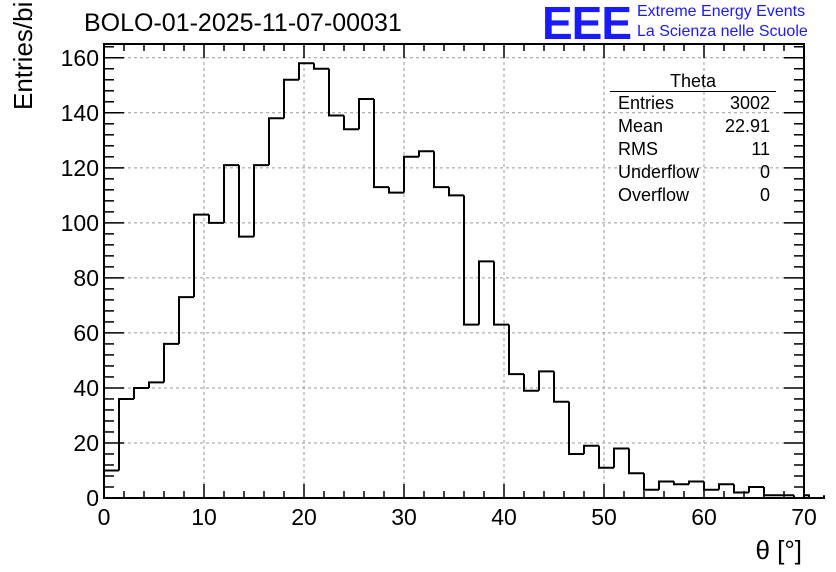 The width and height of the screenshot is (836, 572). Describe the element at coordinates (804, 517) in the screenshot. I see `x-tick-label: 70` at that location.